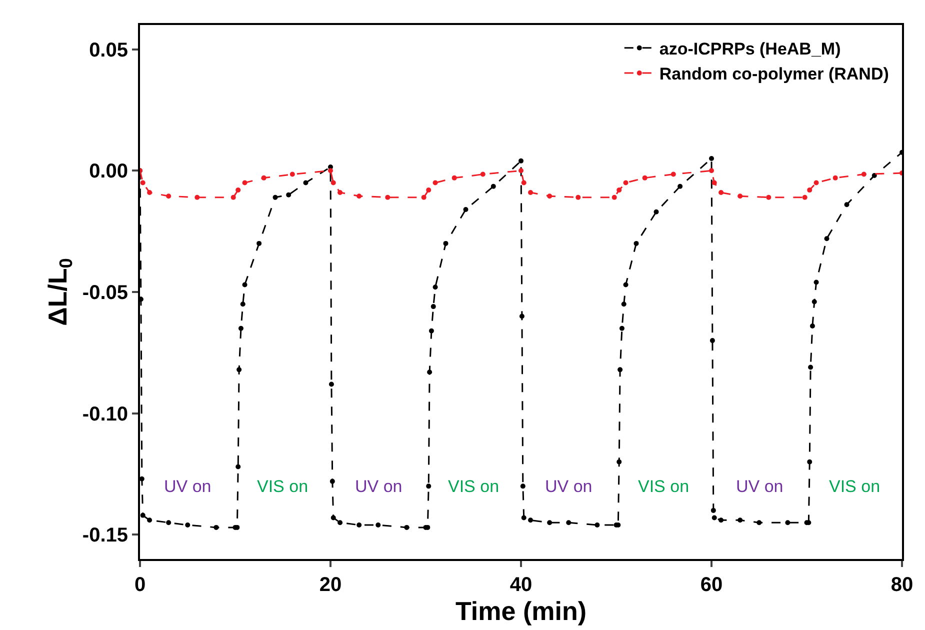  I want to click on y-tick-label: -0.05, so click(105, 293).